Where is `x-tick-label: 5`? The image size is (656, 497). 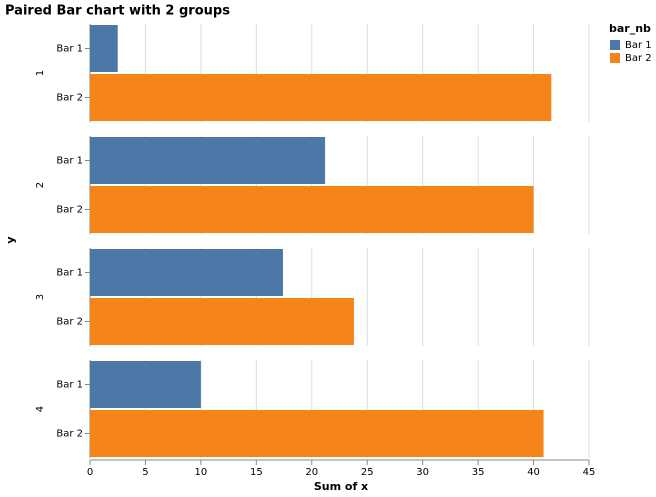 x-tick-label: 5 is located at coordinates (145, 472).